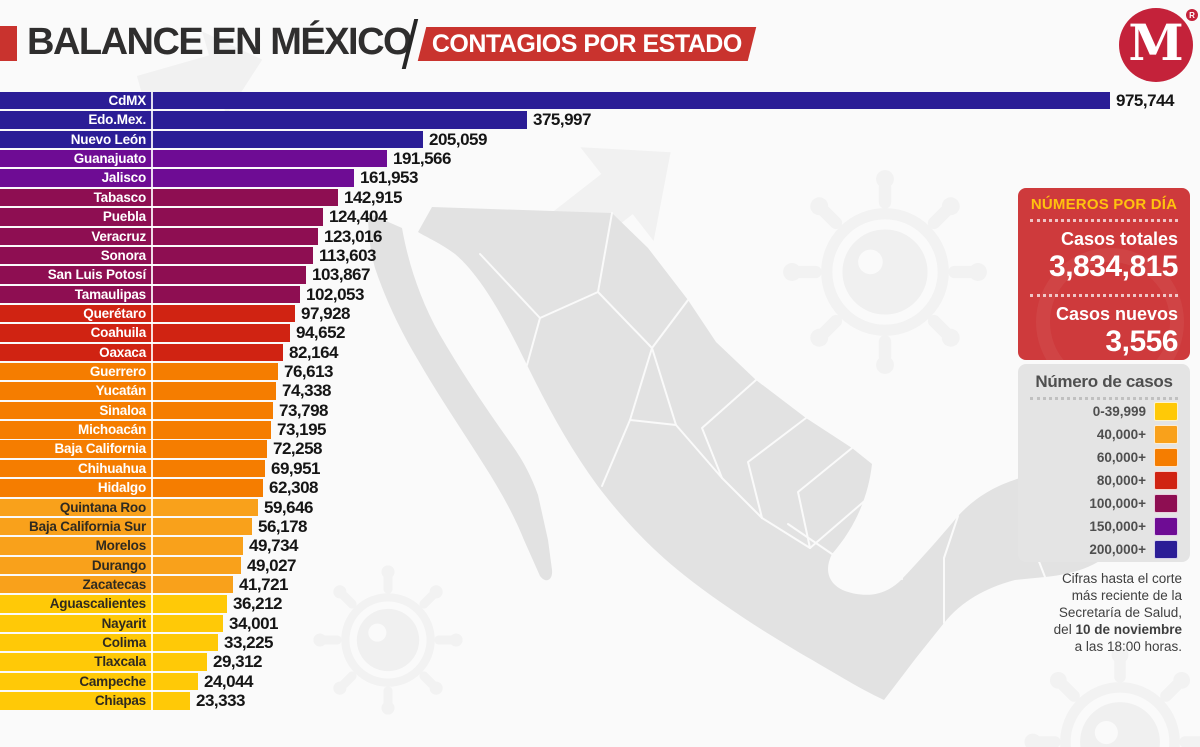 Image resolution: width=1200 pixels, height=747 pixels. What do you see at coordinates (1192, 15) in the screenshot?
I see `registered-mark-icon: R` at bounding box center [1192, 15].